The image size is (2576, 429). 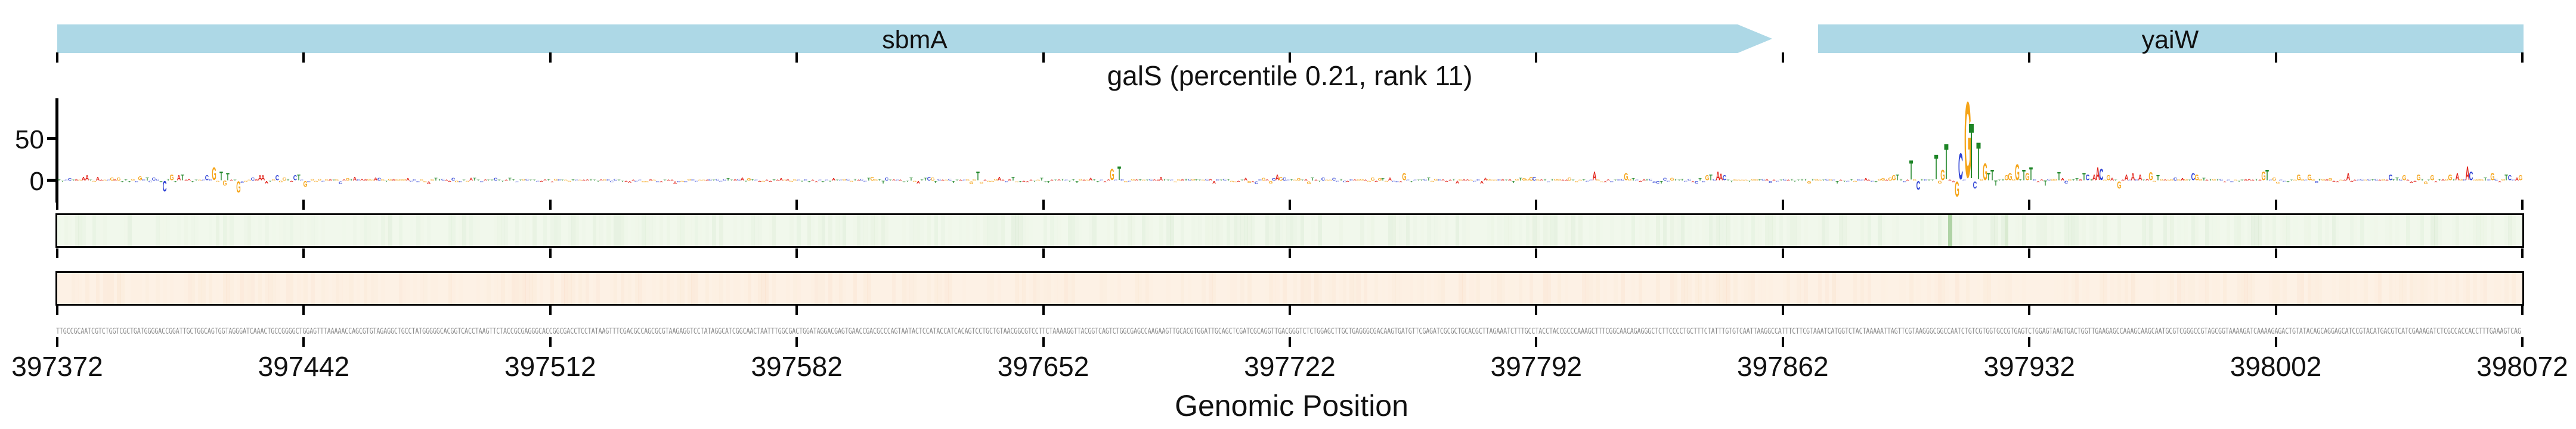 What do you see at coordinates (1289, 288) in the screenshot?
I see `heatmap-track-orange` at bounding box center [1289, 288].